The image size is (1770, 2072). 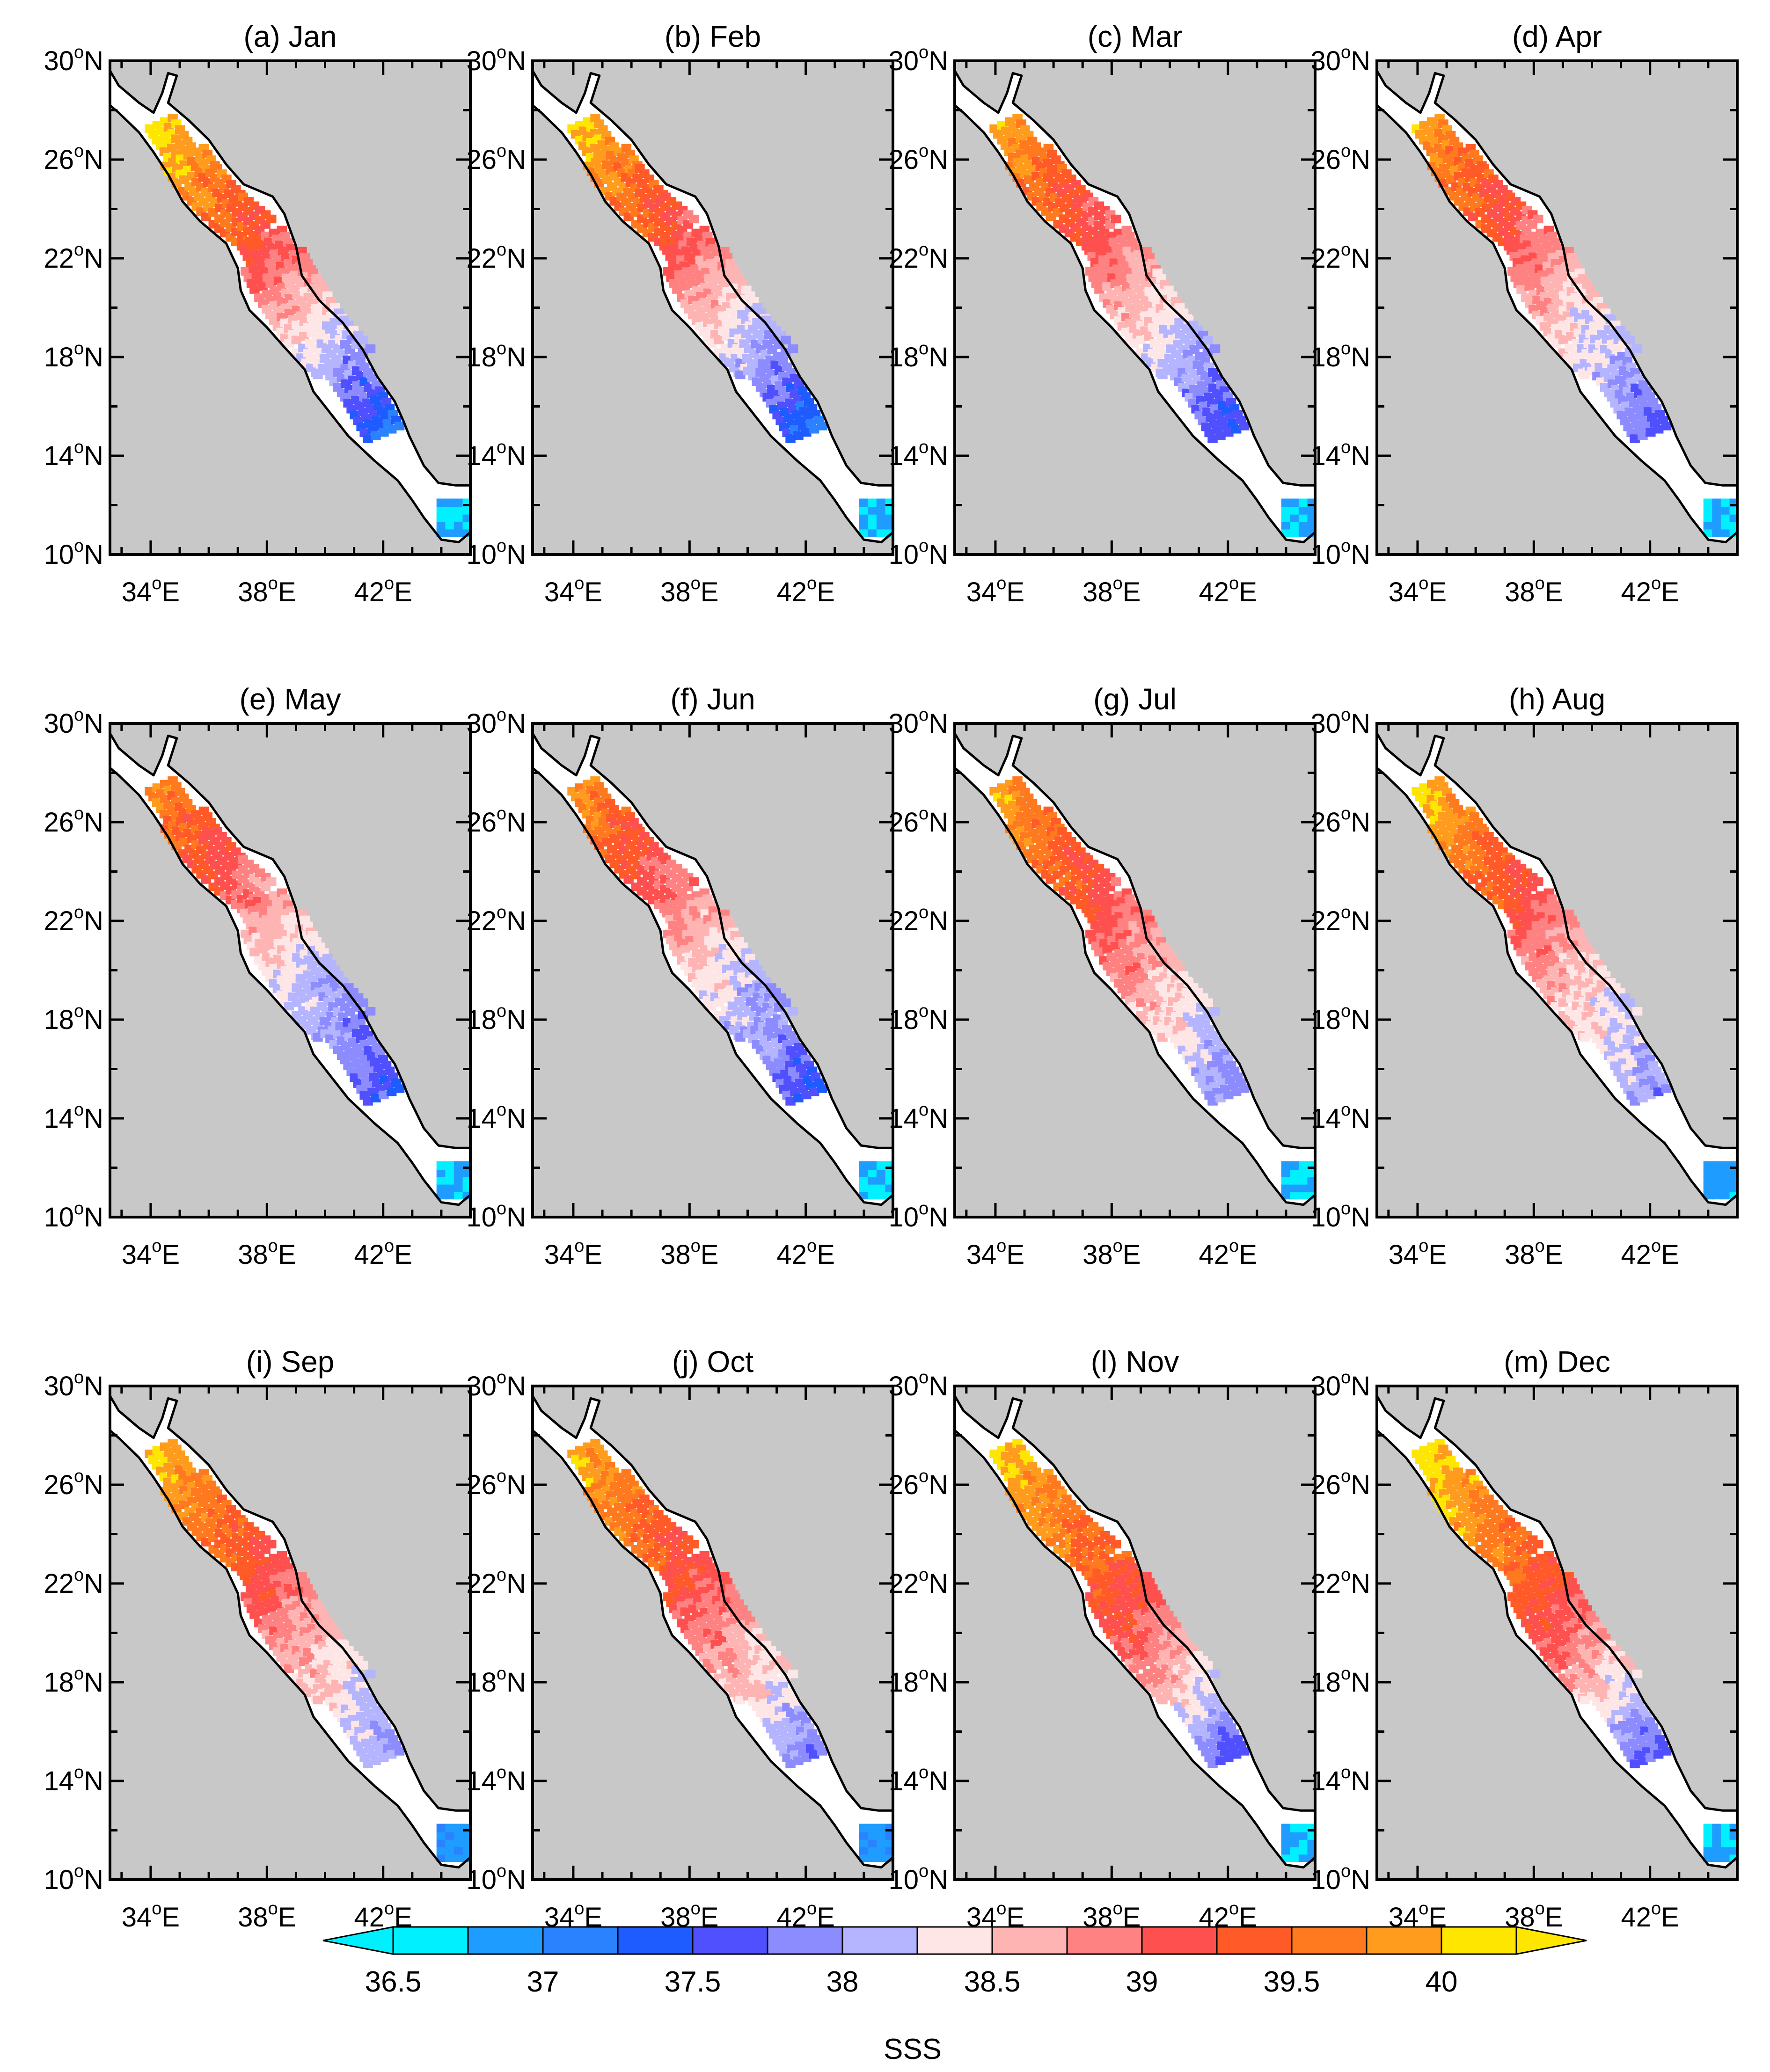 What do you see at coordinates (496, 1018) in the screenshot?
I see `lat-label: 18oN` at bounding box center [496, 1018].